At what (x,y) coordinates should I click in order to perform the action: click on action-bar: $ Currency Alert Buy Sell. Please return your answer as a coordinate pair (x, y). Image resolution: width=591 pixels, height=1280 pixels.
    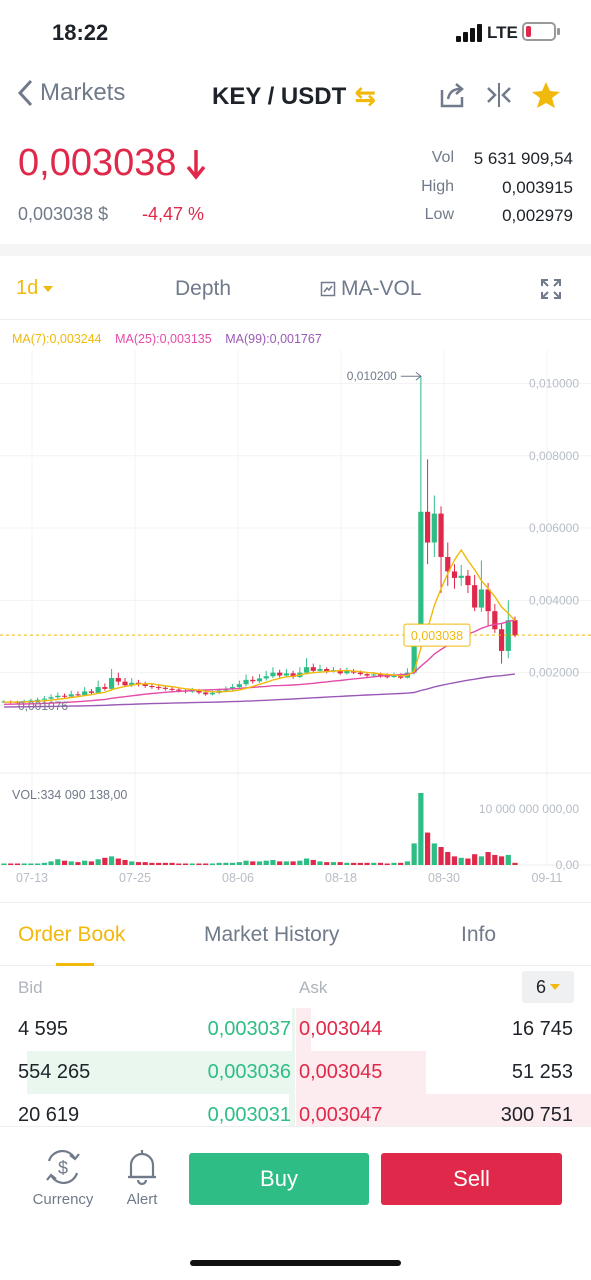
    Looking at the image, I should click on (295, 1181).